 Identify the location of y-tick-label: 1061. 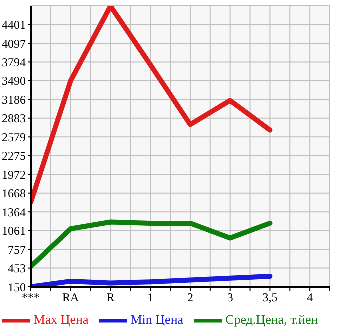
(14, 231).